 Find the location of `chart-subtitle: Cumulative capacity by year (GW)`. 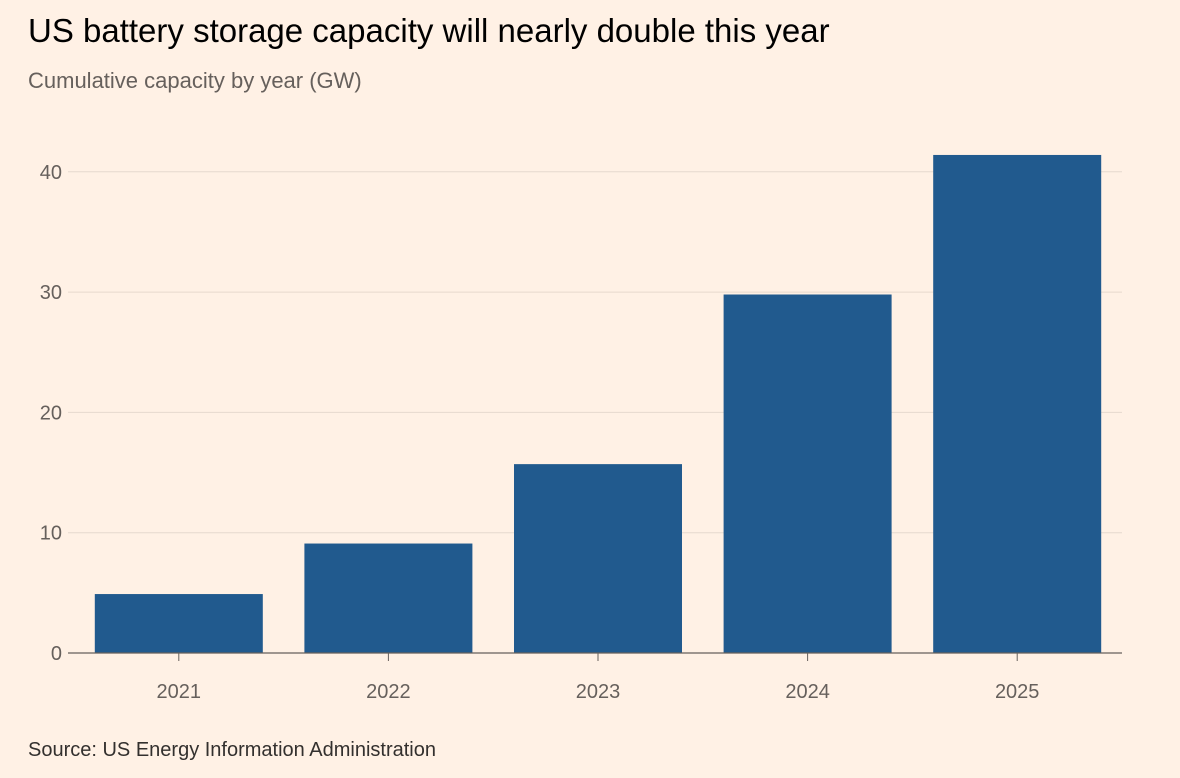

chart-subtitle: Cumulative capacity by year (GW) is located at coordinates (195, 80).